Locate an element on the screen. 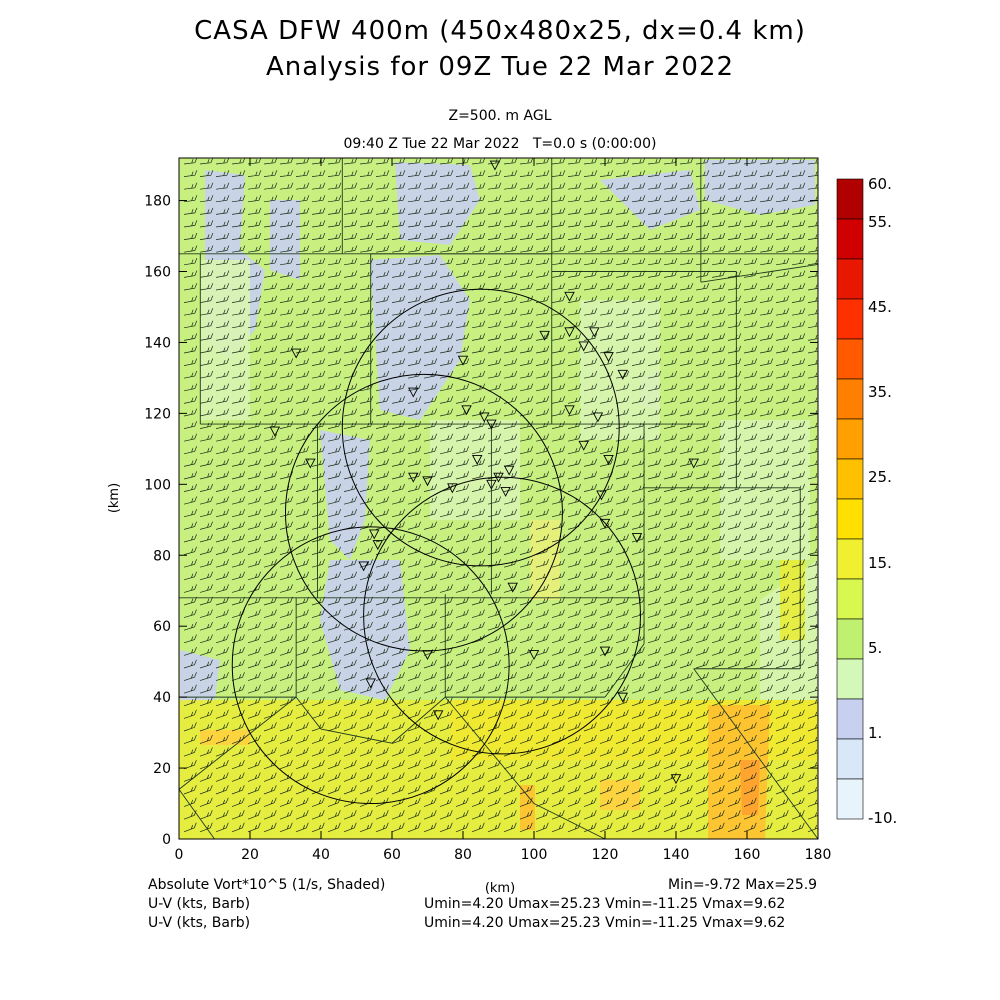 The image size is (1000, 1000). x-tick-label: 60 is located at coordinates (392, 855).